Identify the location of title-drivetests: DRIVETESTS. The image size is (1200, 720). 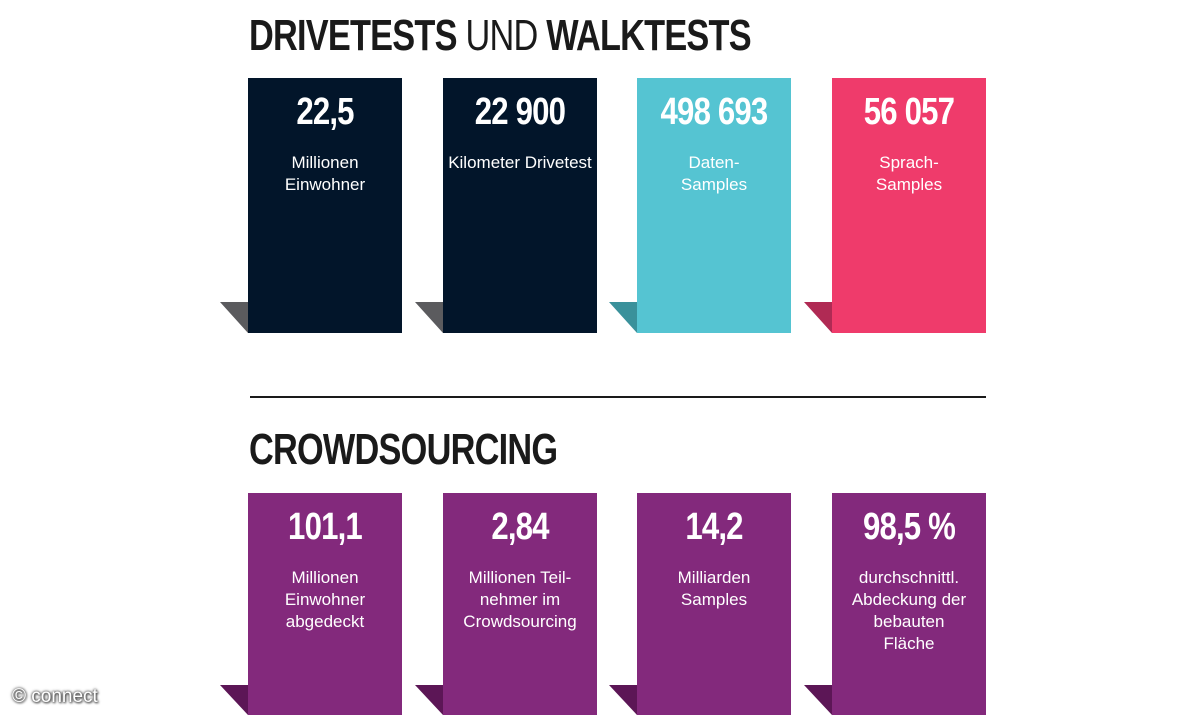
(353, 35).